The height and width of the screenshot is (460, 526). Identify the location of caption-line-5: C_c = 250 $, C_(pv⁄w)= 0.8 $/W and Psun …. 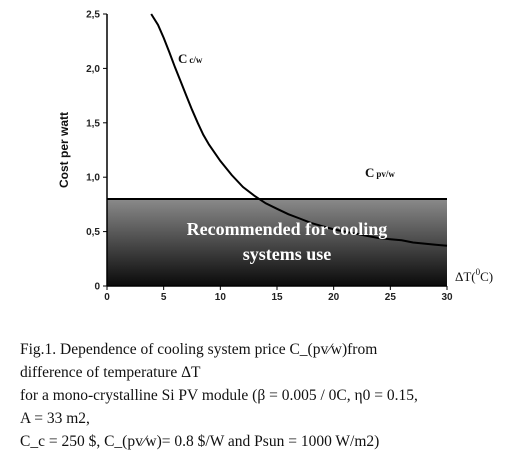
(200, 441).